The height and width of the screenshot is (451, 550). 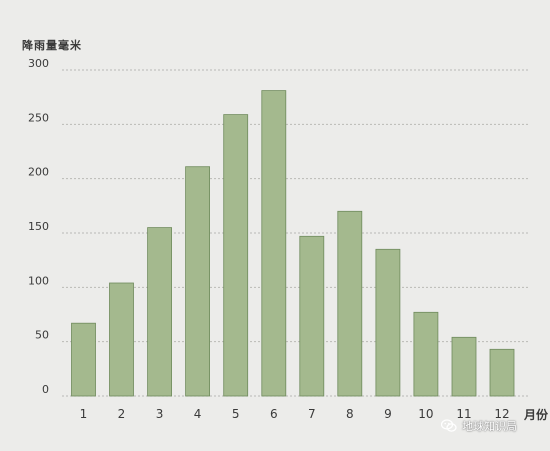 I want to click on x-tick-label: 3, so click(x=160, y=414).